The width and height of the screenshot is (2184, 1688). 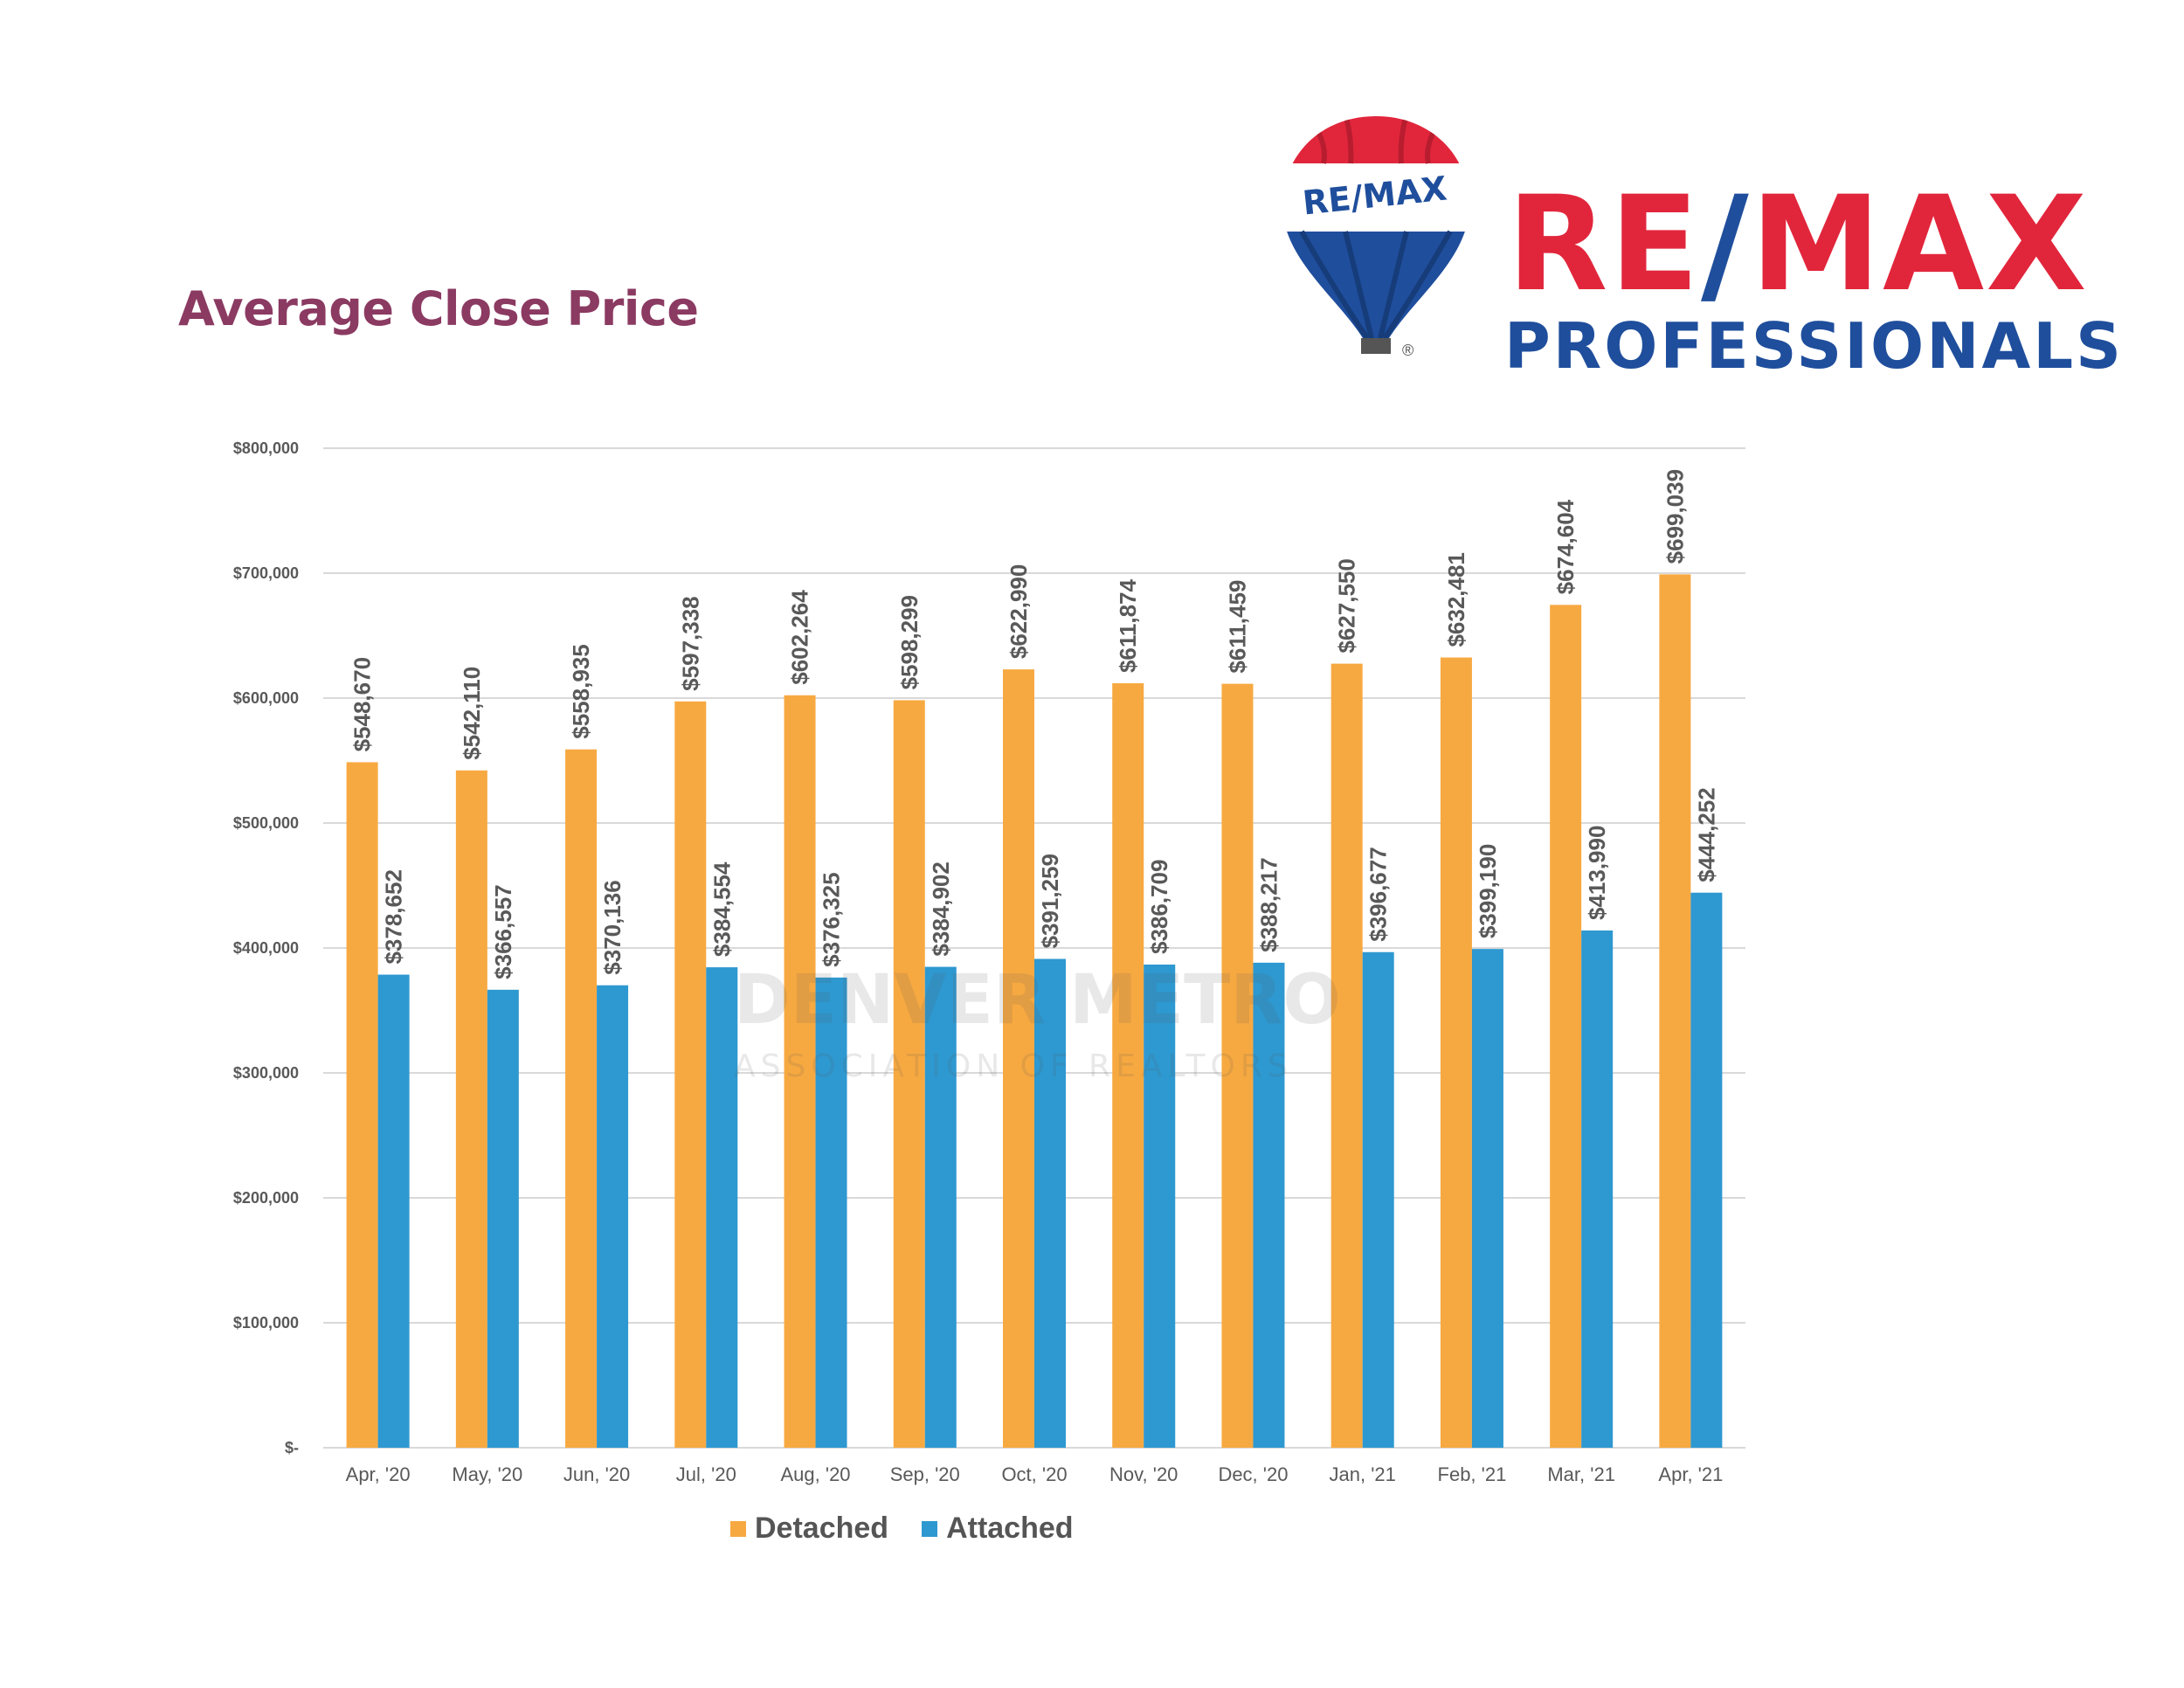 What do you see at coordinates (822, 1528) in the screenshot?
I see `legend-label-detached: Detached` at bounding box center [822, 1528].